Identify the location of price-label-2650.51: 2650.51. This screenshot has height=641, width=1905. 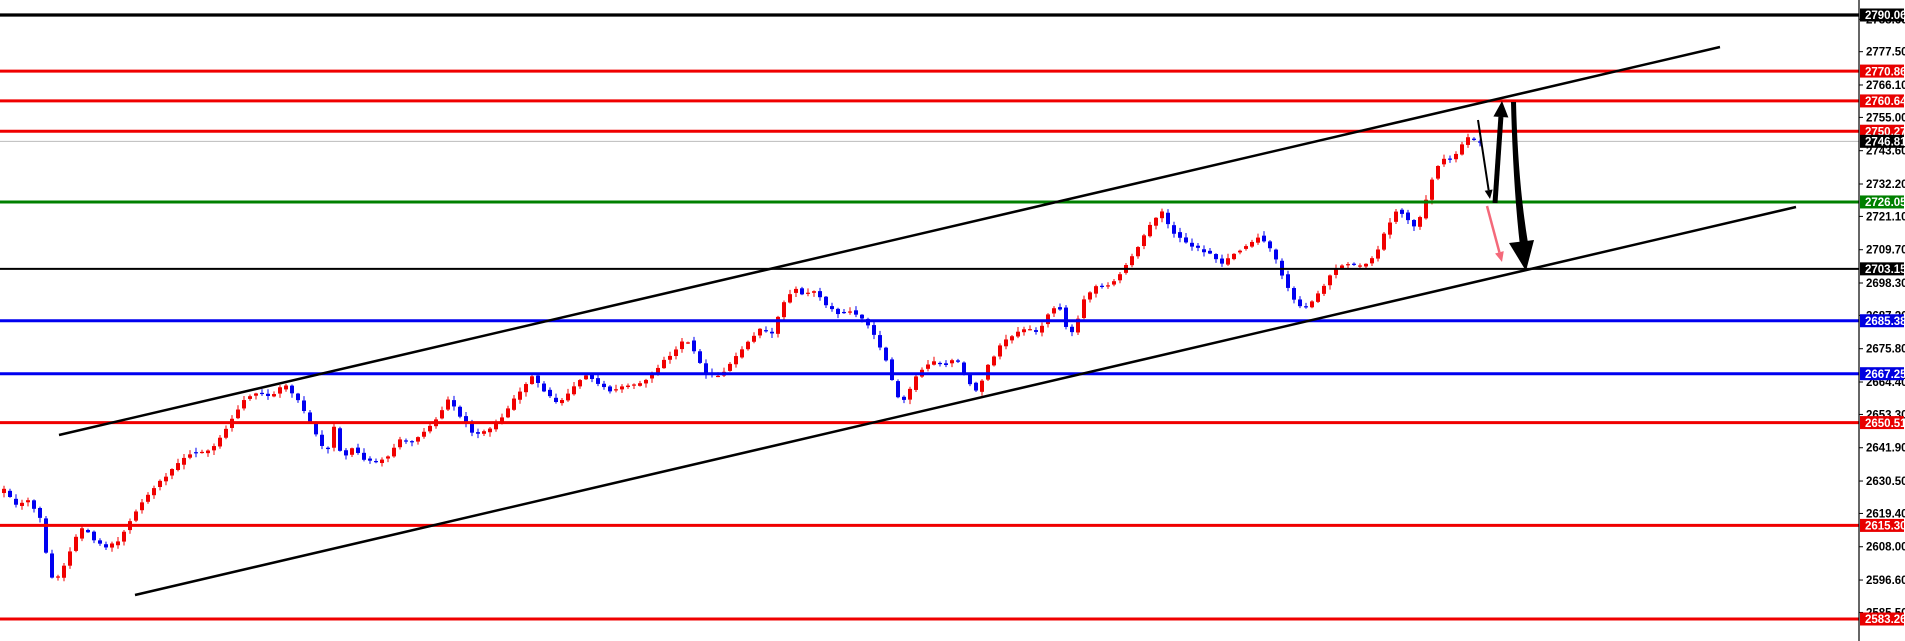
(1885, 424).